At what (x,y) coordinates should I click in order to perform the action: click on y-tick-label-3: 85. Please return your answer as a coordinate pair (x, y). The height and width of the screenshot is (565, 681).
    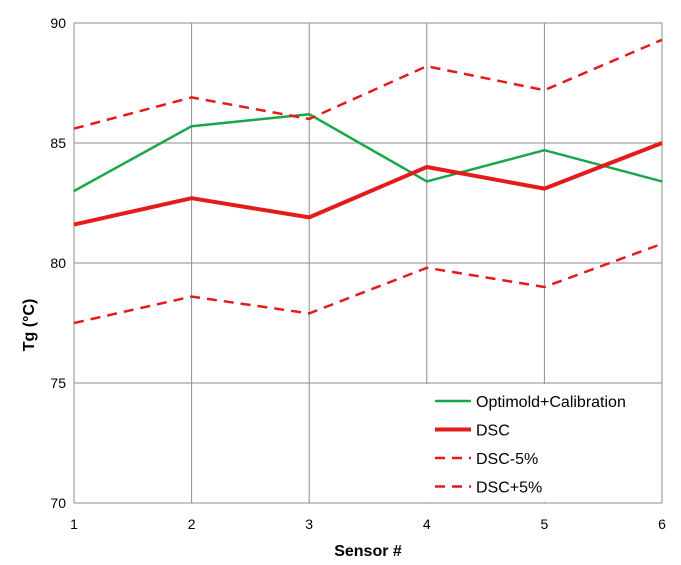
    Looking at the image, I should click on (58, 143).